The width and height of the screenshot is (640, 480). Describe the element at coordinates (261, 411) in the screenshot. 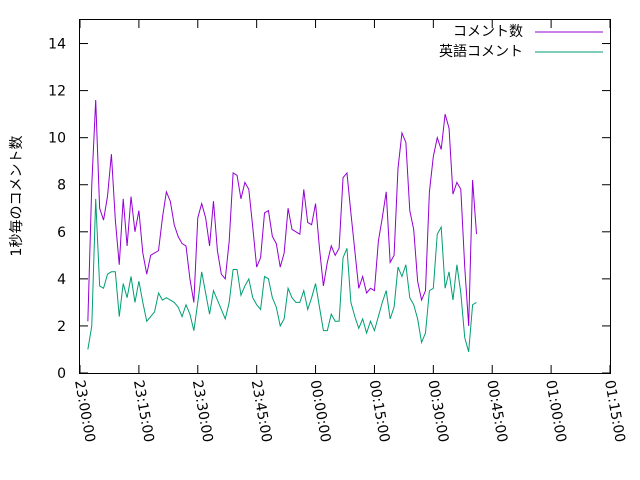

I see `x-tick-label: 23:45:00` at that location.